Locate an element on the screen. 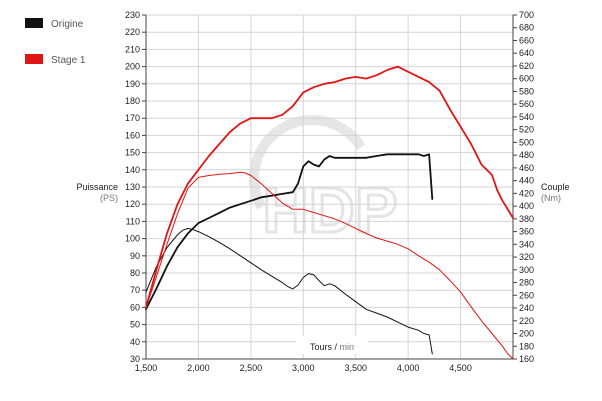 Image resolution: width=602 pixels, height=401 pixels. right-tick-label: 680 is located at coordinates (526, 28).